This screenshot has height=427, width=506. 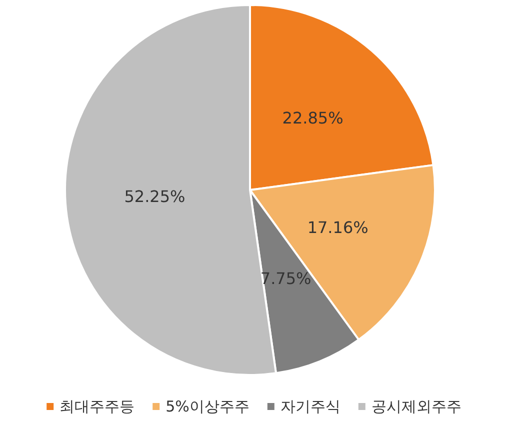 What do you see at coordinates (155, 196) in the screenshot?
I see `data-label: 52.25%` at bounding box center [155, 196].